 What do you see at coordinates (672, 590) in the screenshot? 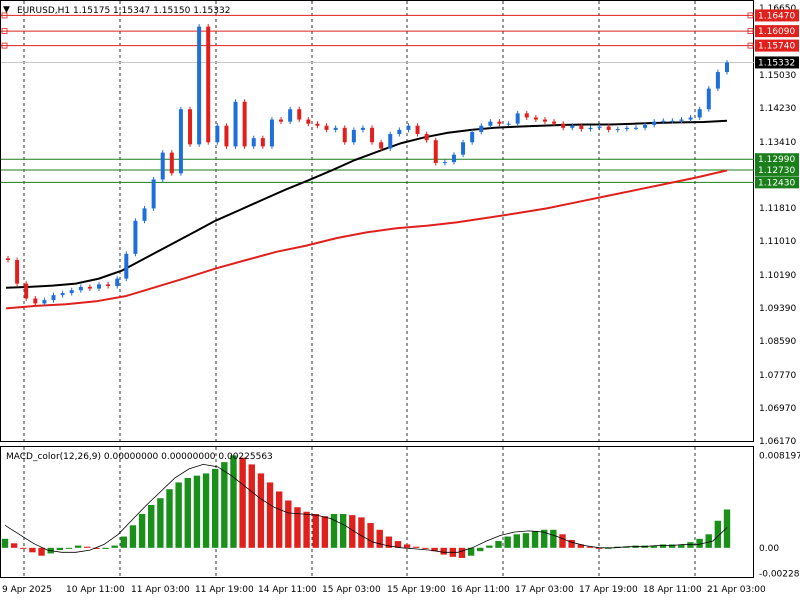
I see `x-tick-label: 18 Apr 11:00` at bounding box center [672, 590].